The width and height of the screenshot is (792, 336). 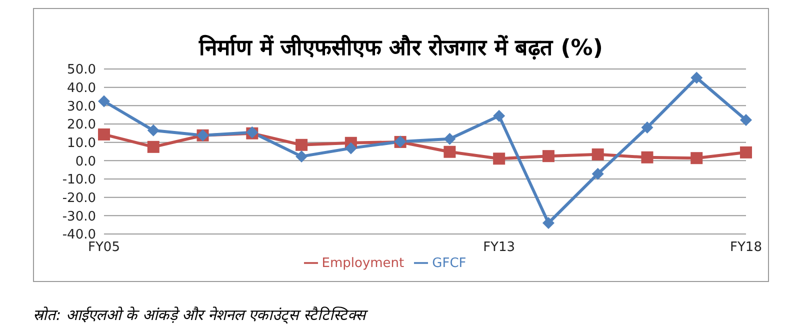 What do you see at coordinates (104, 248) in the screenshot?
I see `x-tick-label: FY05` at bounding box center [104, 248].